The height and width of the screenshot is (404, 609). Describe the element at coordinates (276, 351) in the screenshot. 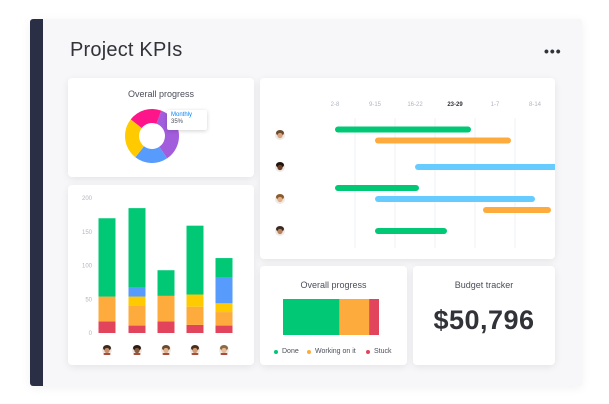

I see `legend-done-dot` at that location.